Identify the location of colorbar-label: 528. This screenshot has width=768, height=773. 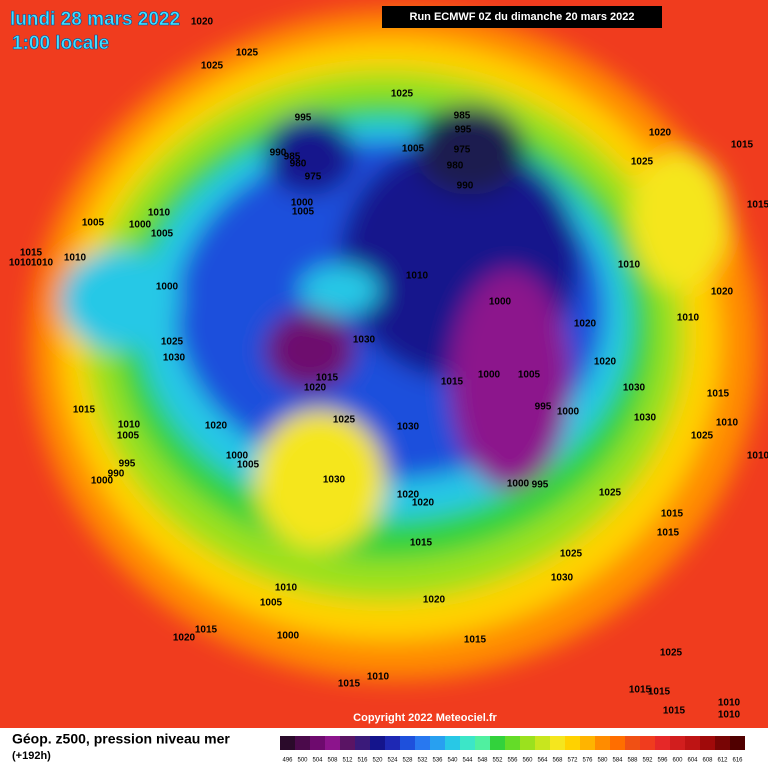
(407, 761).